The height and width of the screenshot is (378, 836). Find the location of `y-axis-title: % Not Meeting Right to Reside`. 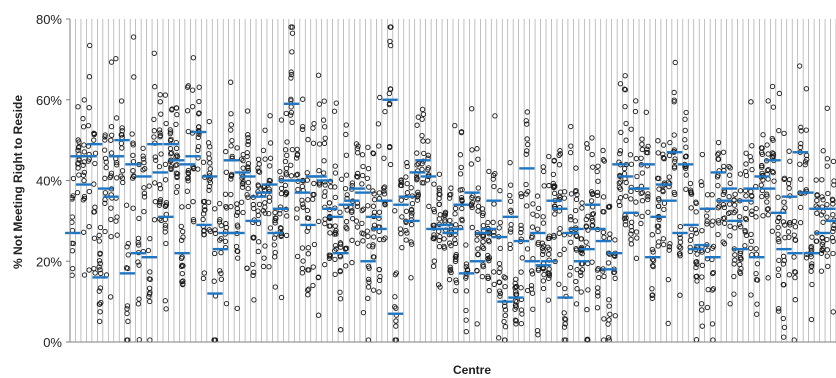

y-axis-title: % Not Meeting Right to Reside is located at coordinates (18, 182).